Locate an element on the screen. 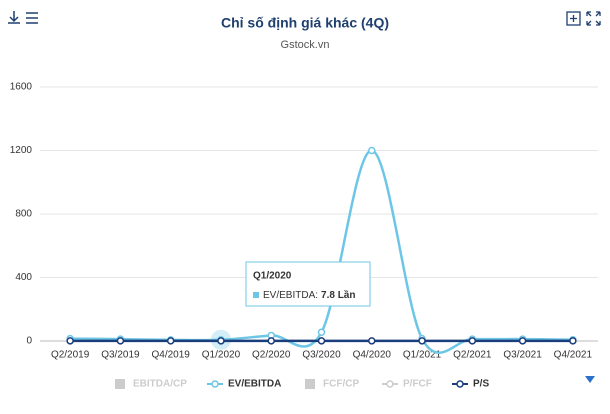  legend-label: P/S is located at coordinates (481, 384).